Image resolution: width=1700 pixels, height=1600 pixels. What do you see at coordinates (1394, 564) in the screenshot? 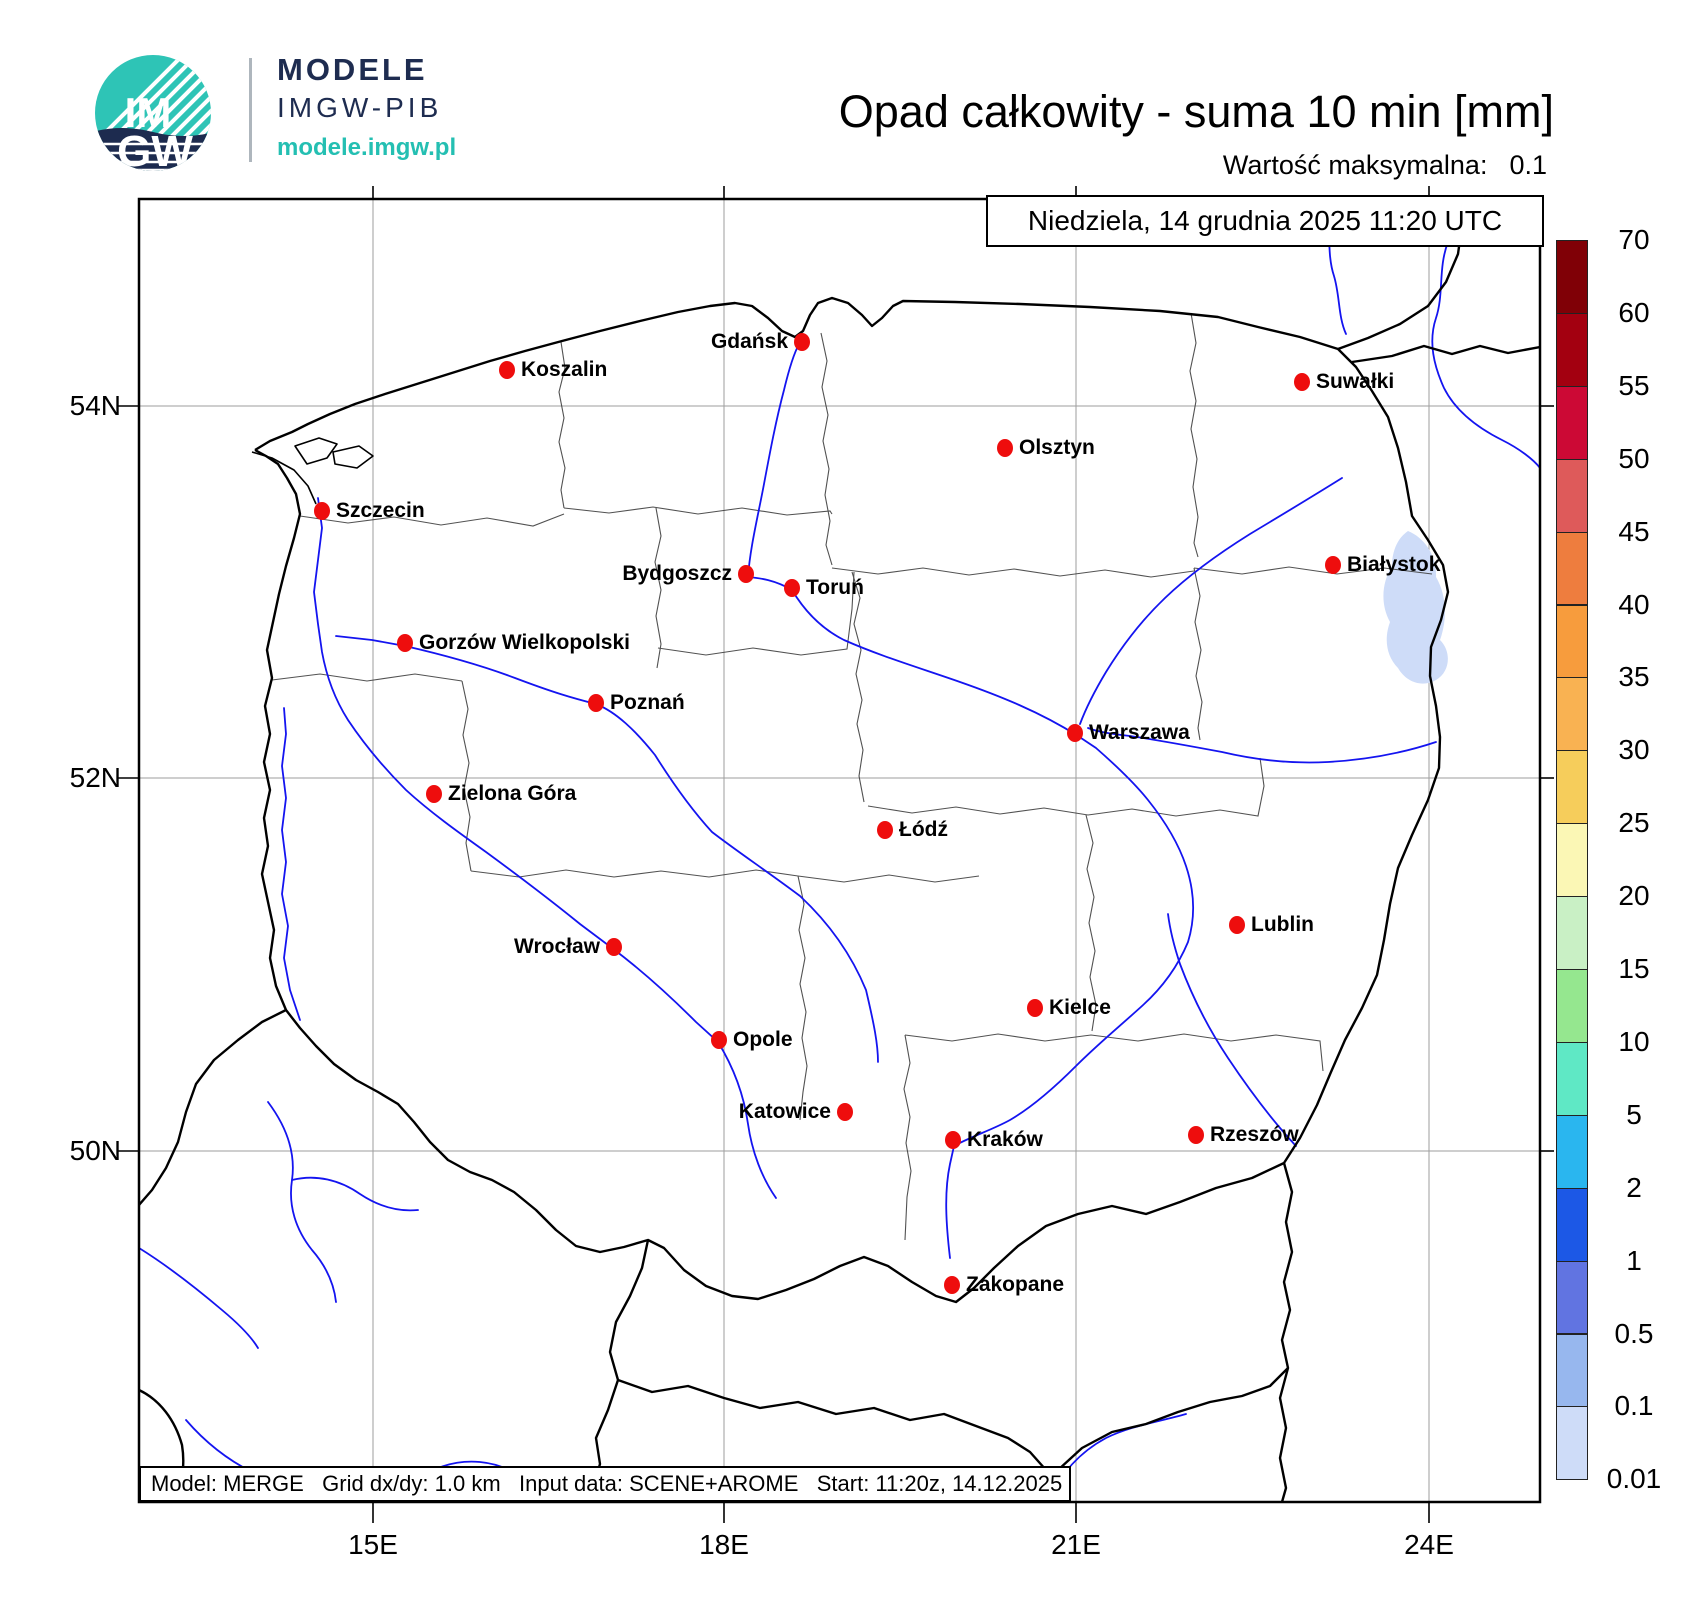
I see `city-label: Białystok` at bounding box center [1394, 564].